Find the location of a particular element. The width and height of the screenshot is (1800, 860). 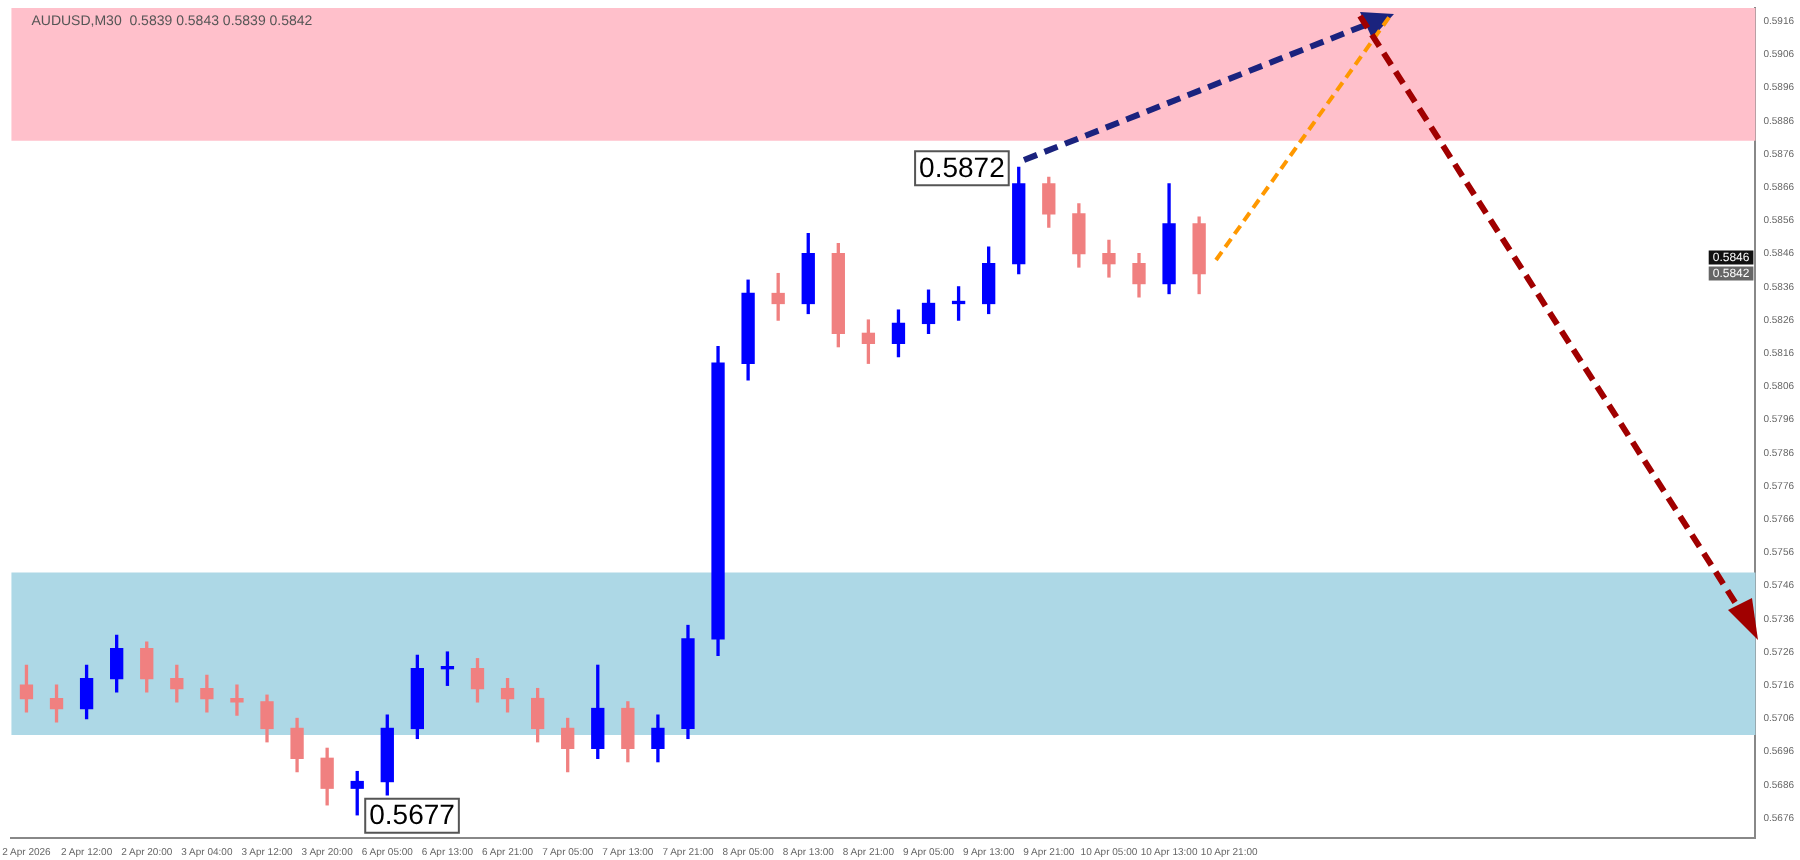

annotation: 0.5677 is located at coordinates (412, 814).